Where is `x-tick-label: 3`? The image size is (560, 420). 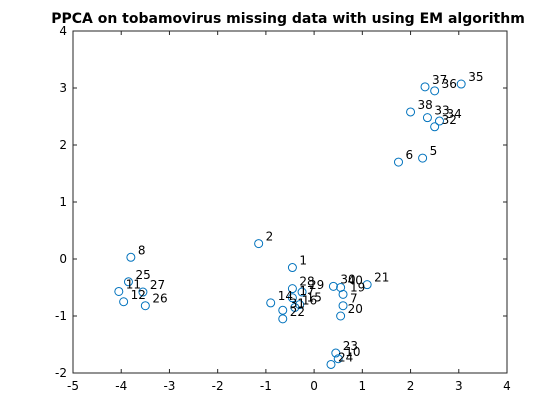 x-tick-label: 3 is located at coordinates (459, 386).